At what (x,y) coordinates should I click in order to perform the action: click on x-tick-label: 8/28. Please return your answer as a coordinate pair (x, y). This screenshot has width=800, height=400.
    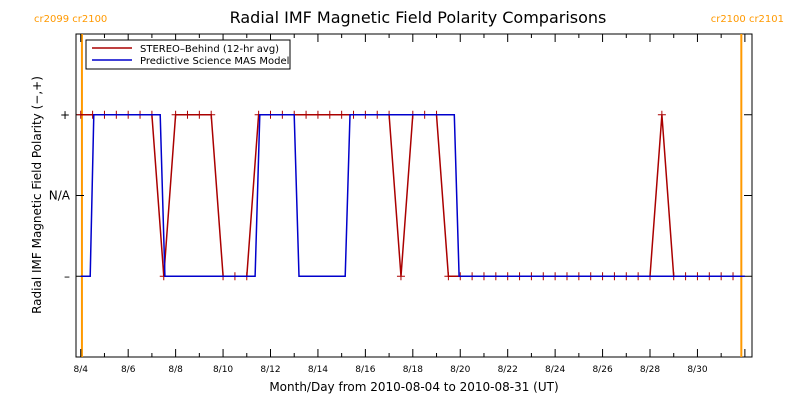
    Looking at the image, I should click on (650, 370).